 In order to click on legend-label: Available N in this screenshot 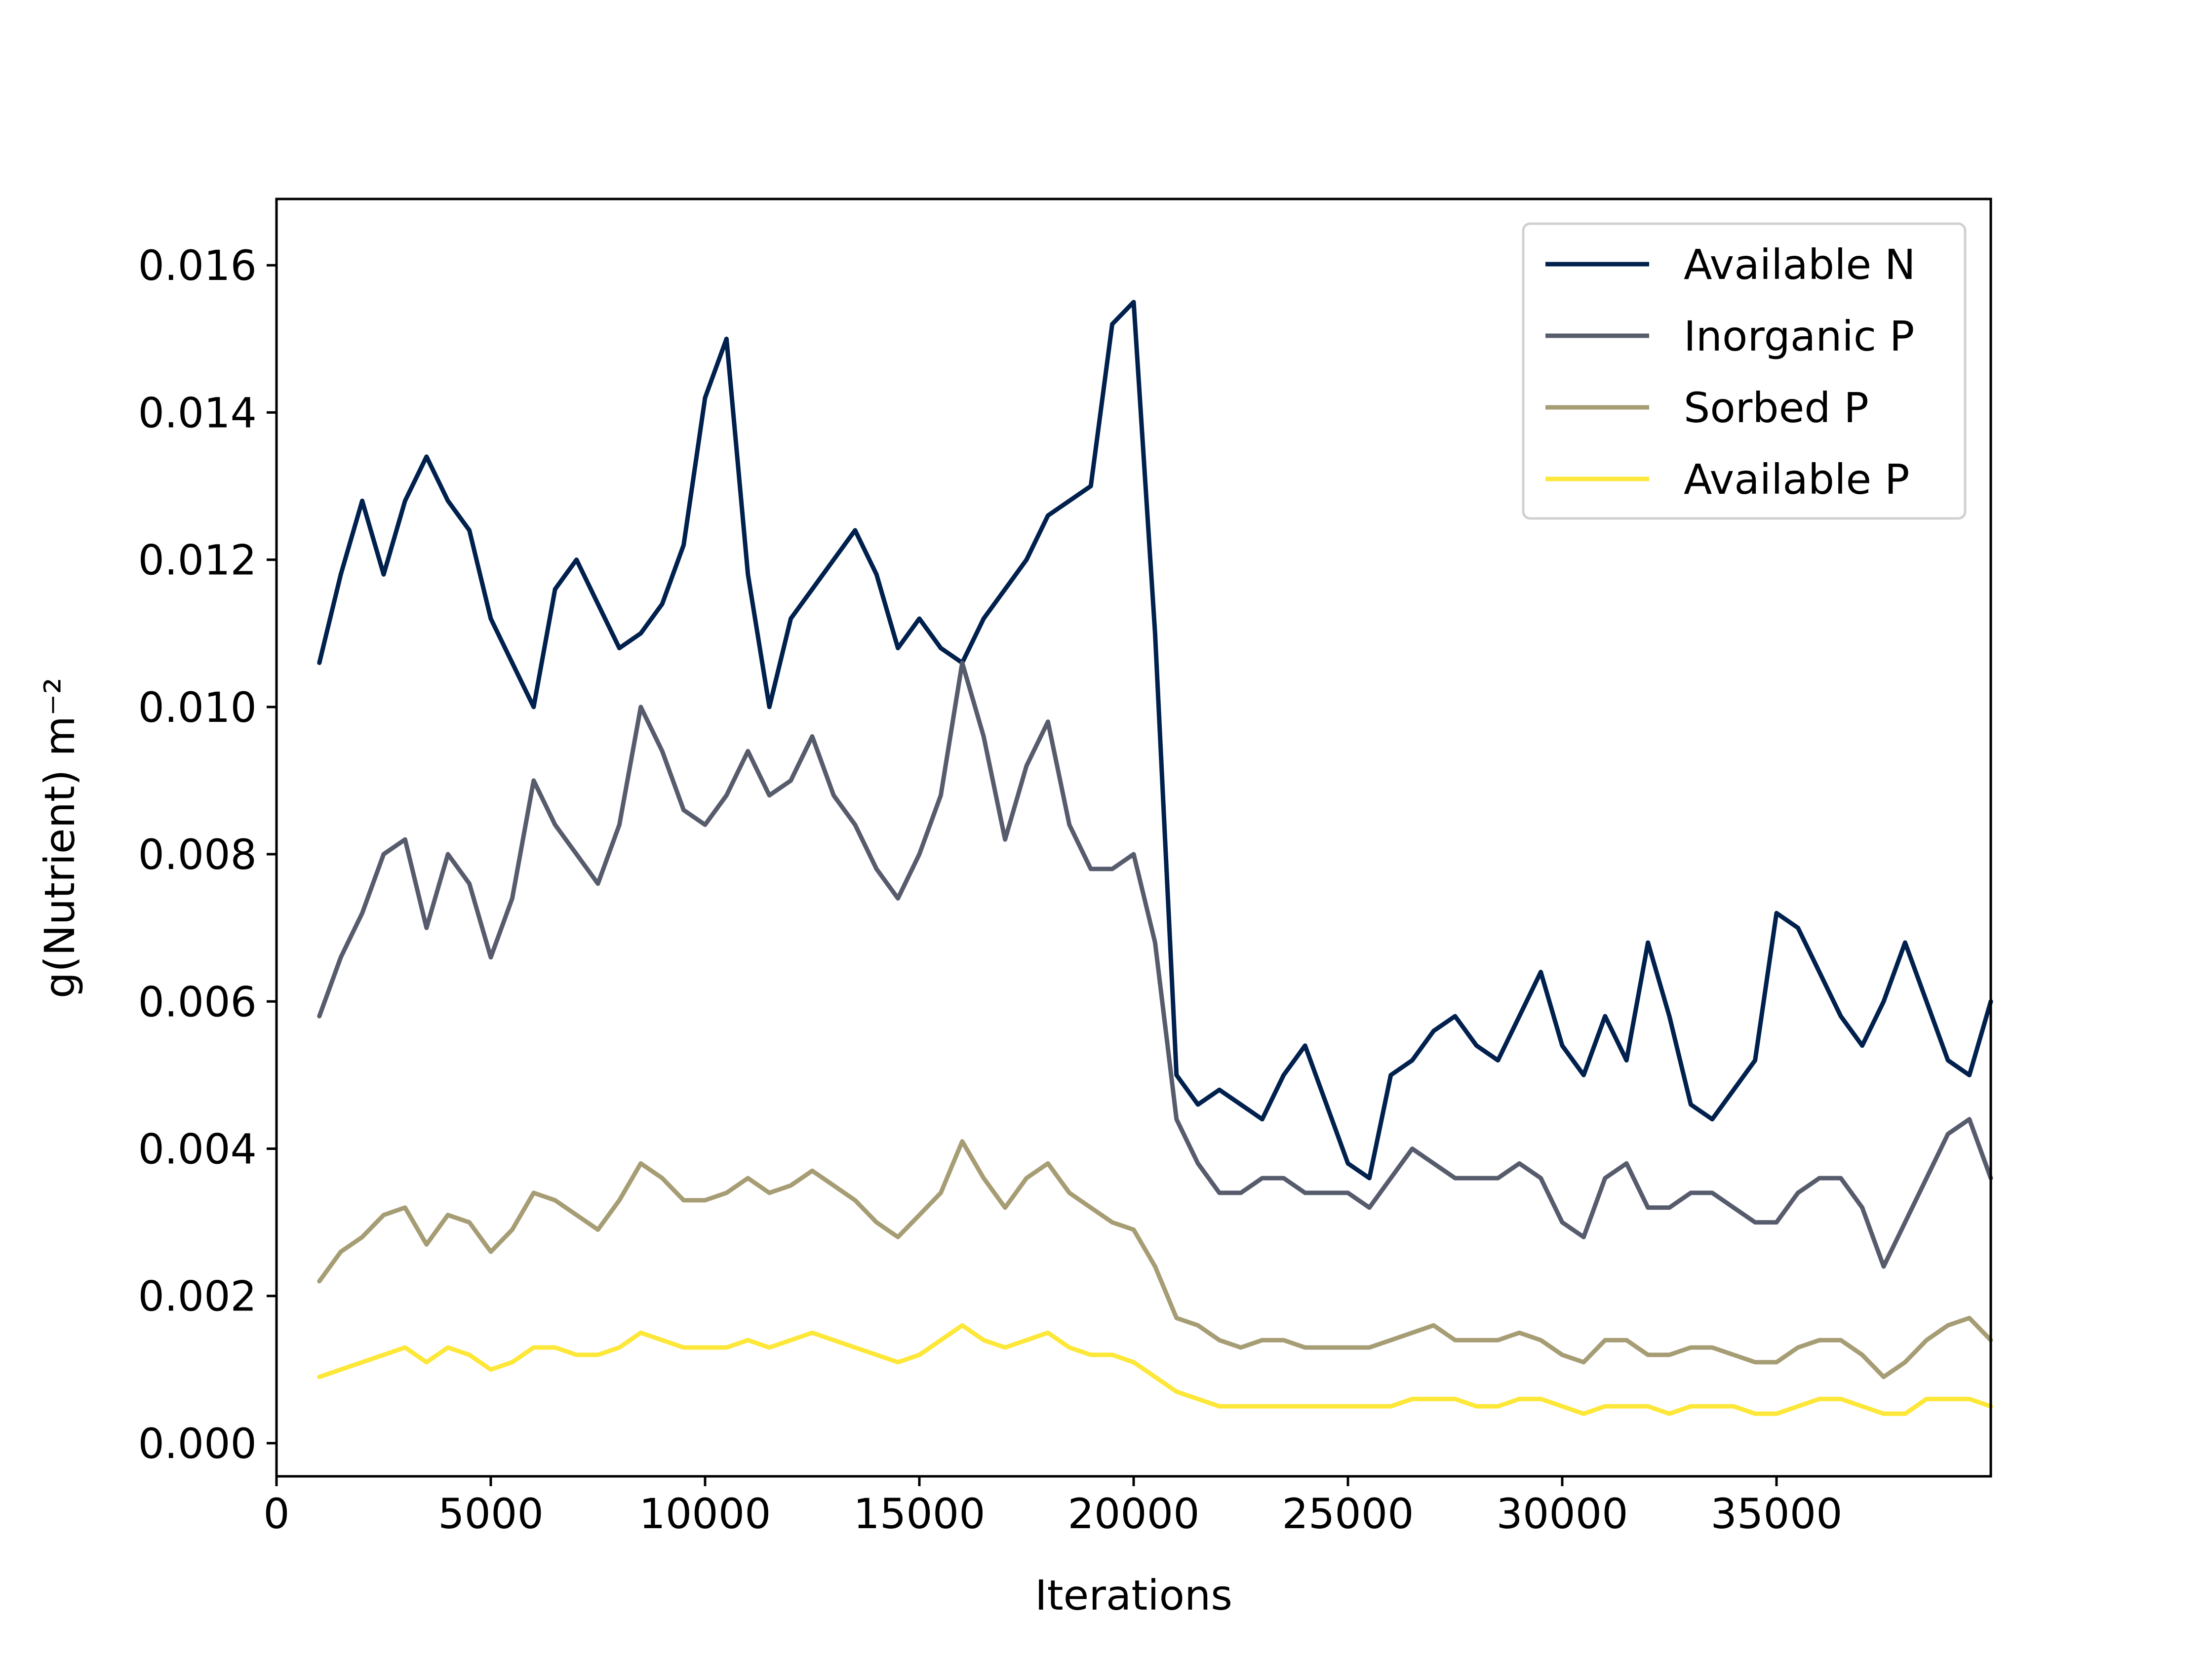, I will do `click(1800, 264)`.